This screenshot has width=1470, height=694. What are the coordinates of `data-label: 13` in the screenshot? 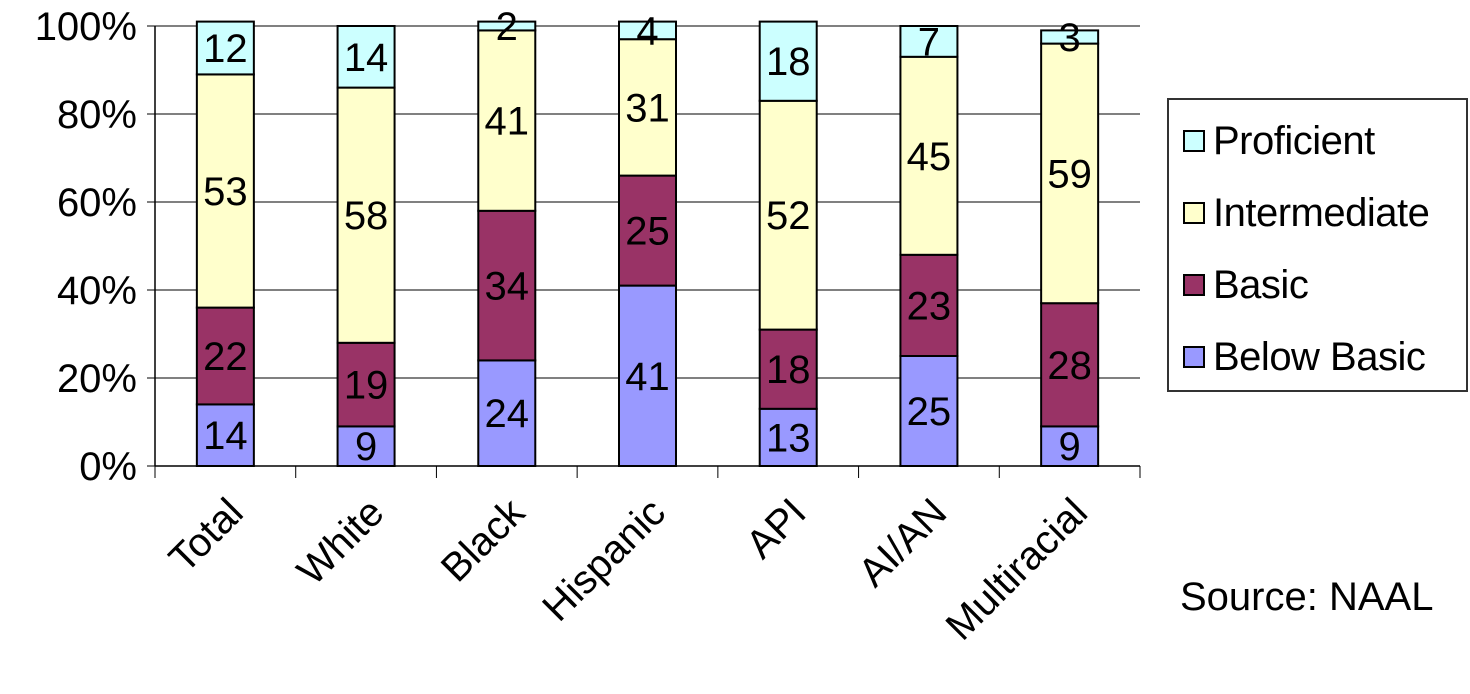 It's located at (788, 438).